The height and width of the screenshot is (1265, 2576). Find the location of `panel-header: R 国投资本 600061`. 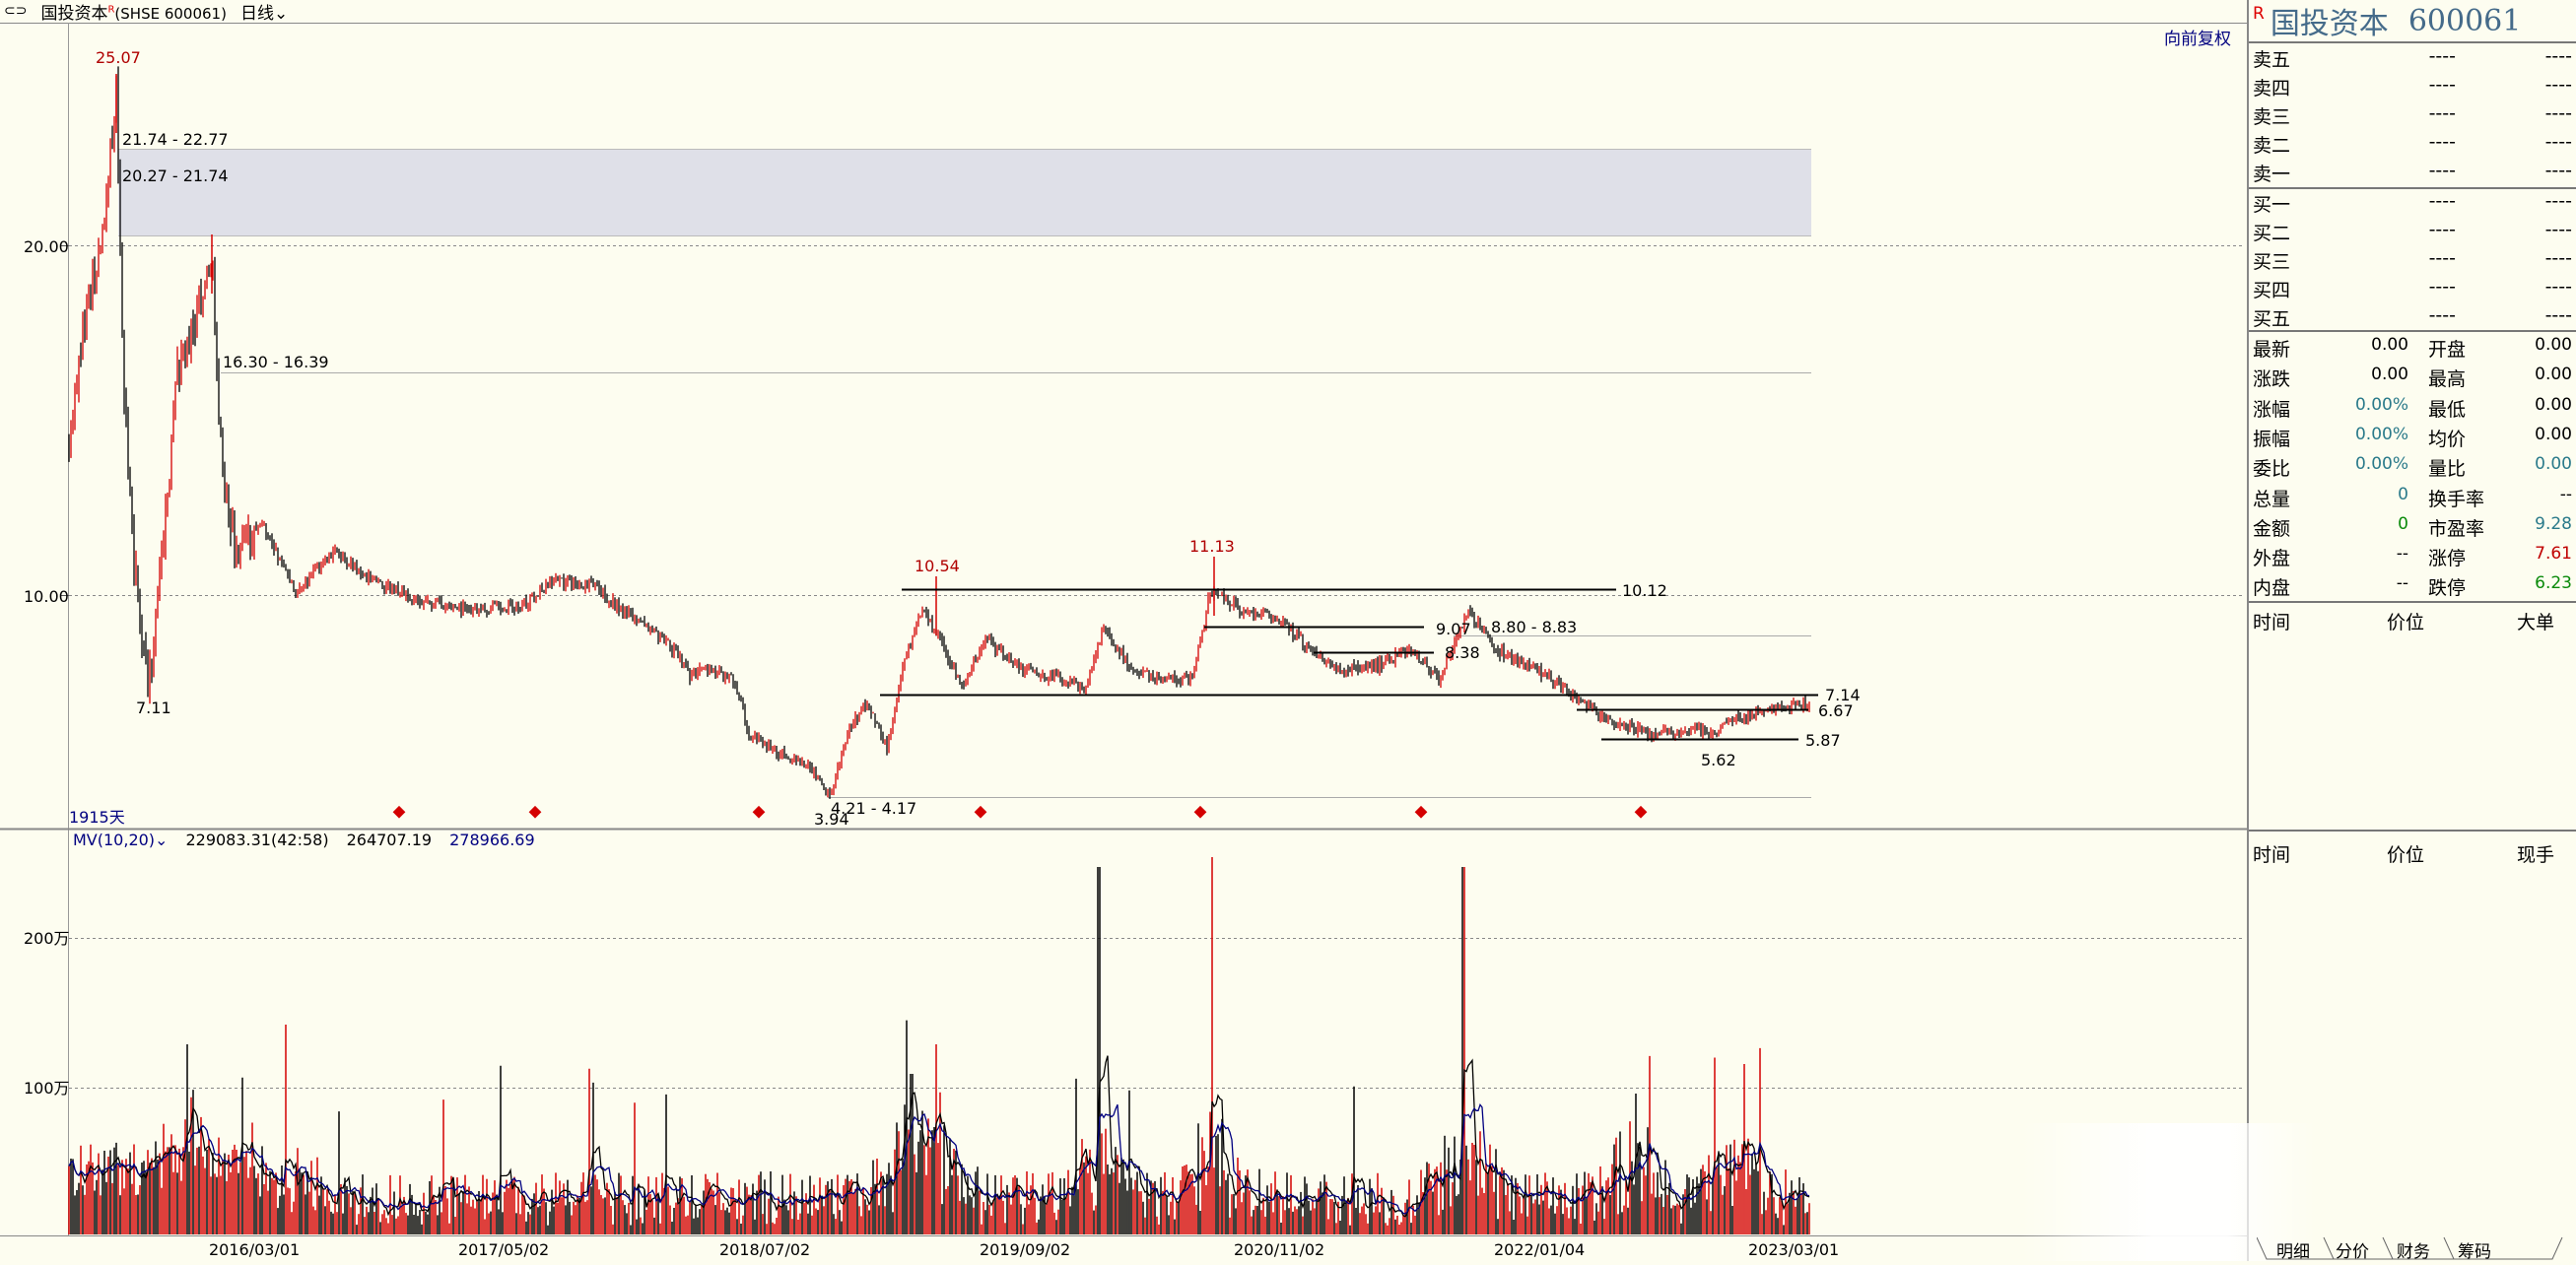

panel-header: R 国投资本 600061 is located at coordinates (2412, 21).